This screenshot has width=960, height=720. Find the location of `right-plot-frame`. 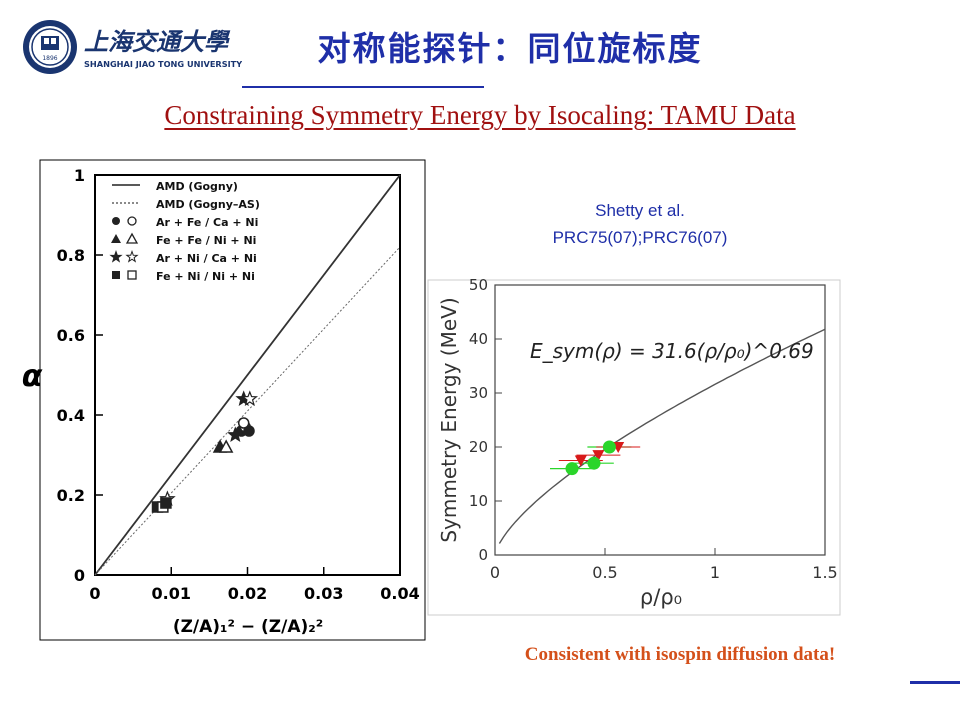

right-plot-frame is located at coordinates (660, 420).